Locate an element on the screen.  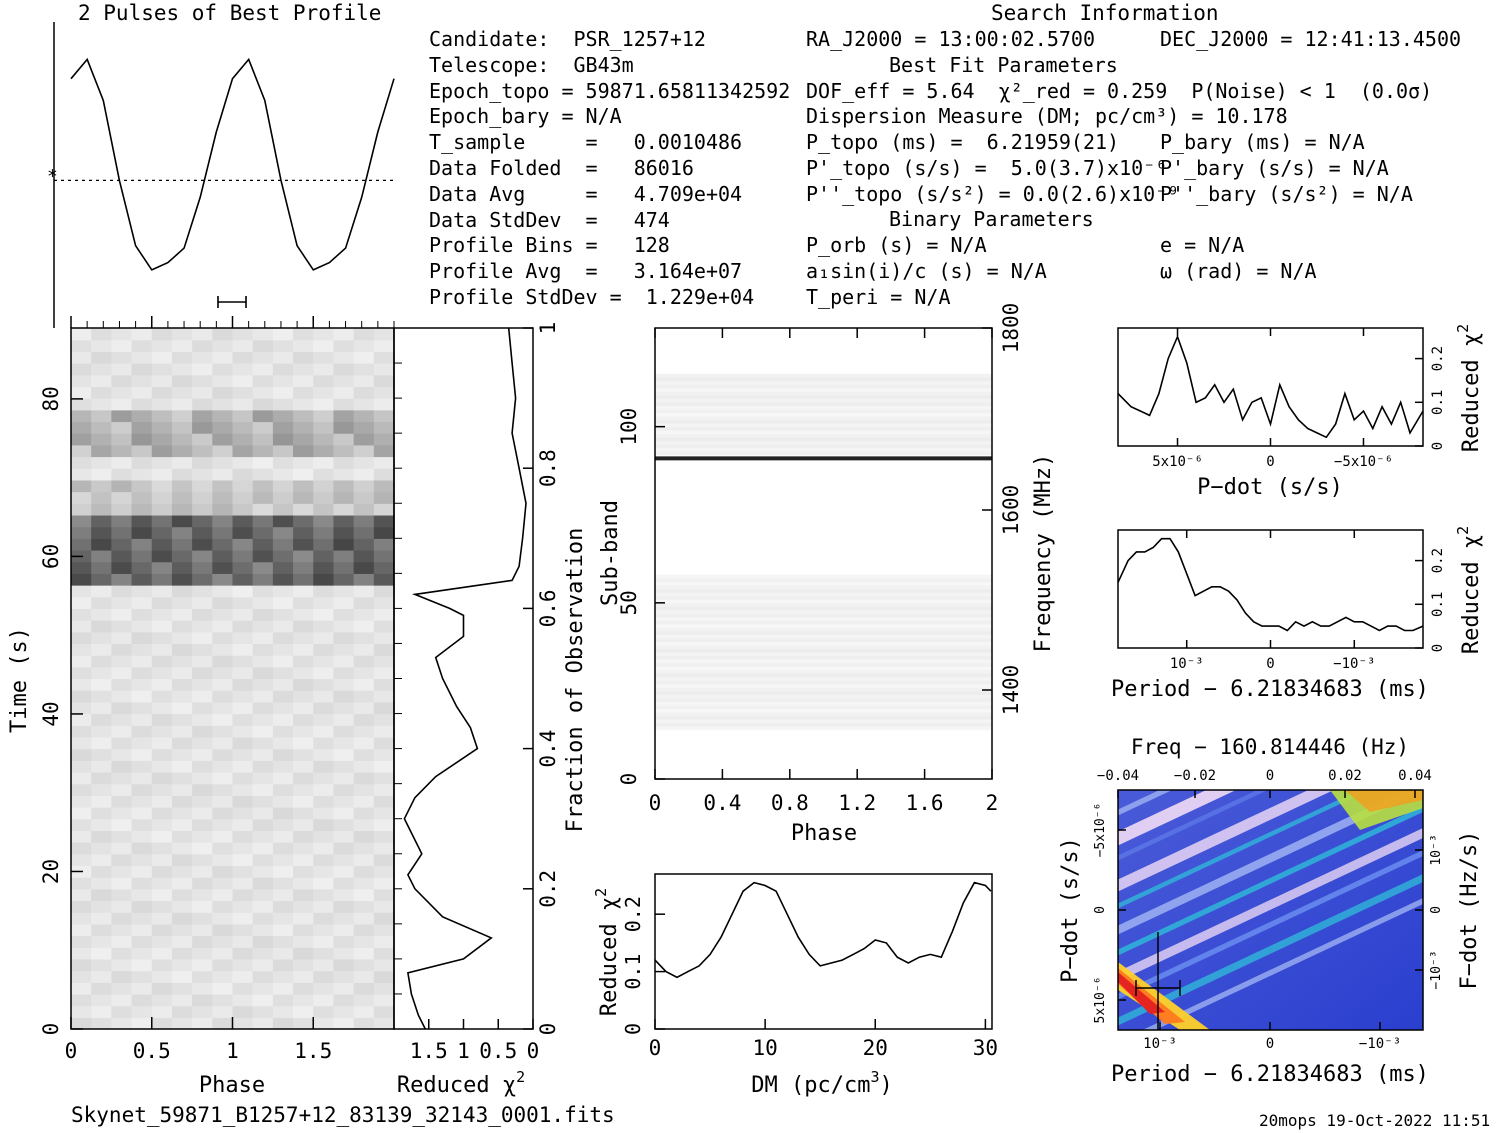
info-profile-stddev: Profile StdDev = 1.229e+04 is located at coordinates (592, 297).